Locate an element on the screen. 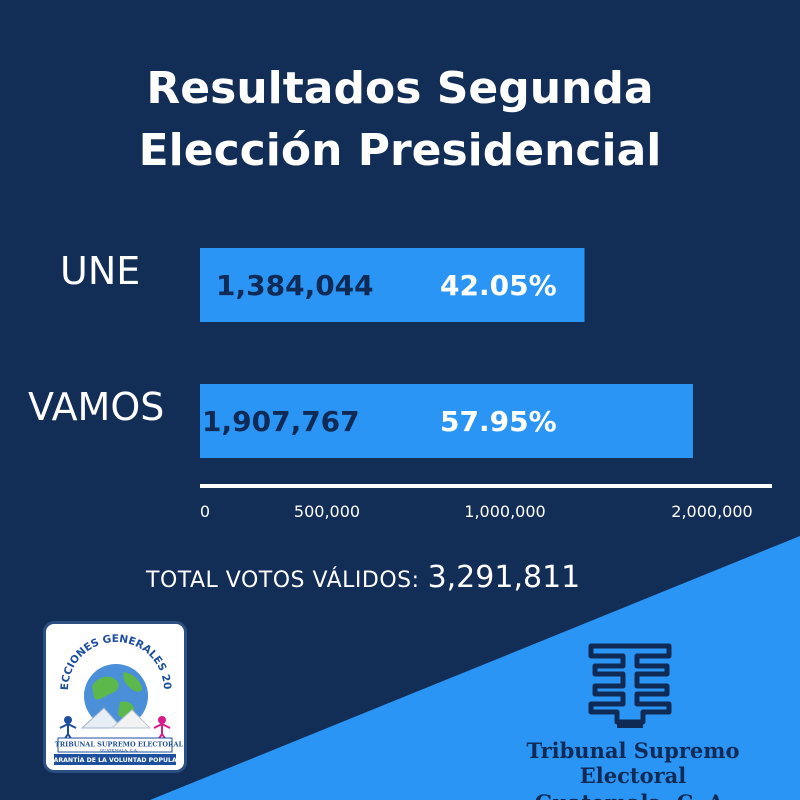 The height and width of the screenshot is (800, 800). tse-location: Guatemala, C. A. is located at coordinates (633, 795).